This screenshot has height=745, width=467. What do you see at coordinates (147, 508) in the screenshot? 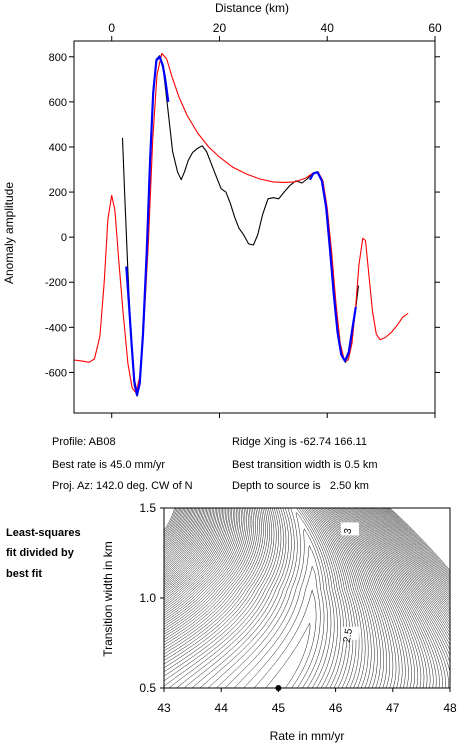
I see `bottom-y-tick-label: 1.5` at bounding box center [147, 508].